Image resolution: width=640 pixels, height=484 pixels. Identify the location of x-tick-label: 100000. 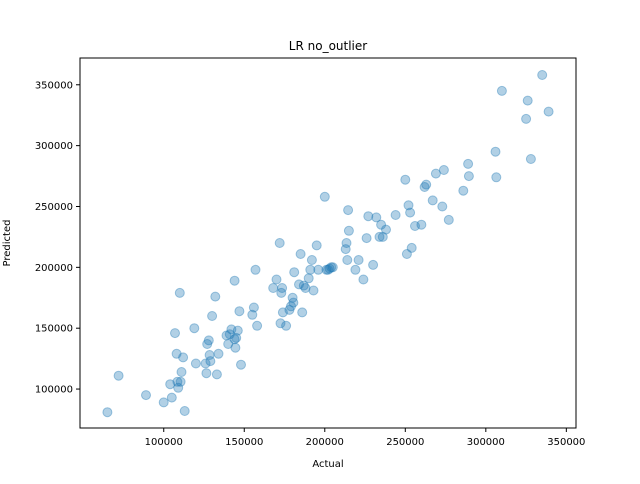
(164, 442).